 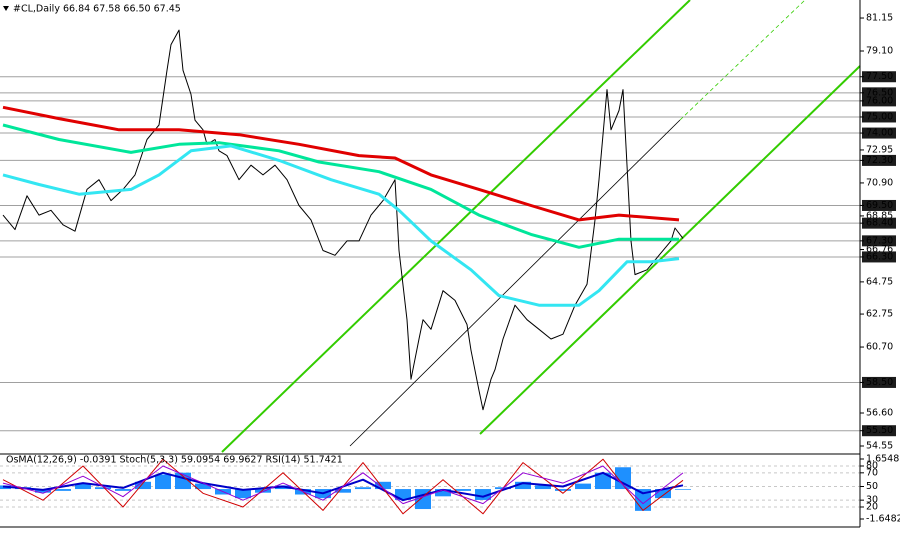 I want to click on osma-tick-label: -1.6482, so click(x=883, y=518).